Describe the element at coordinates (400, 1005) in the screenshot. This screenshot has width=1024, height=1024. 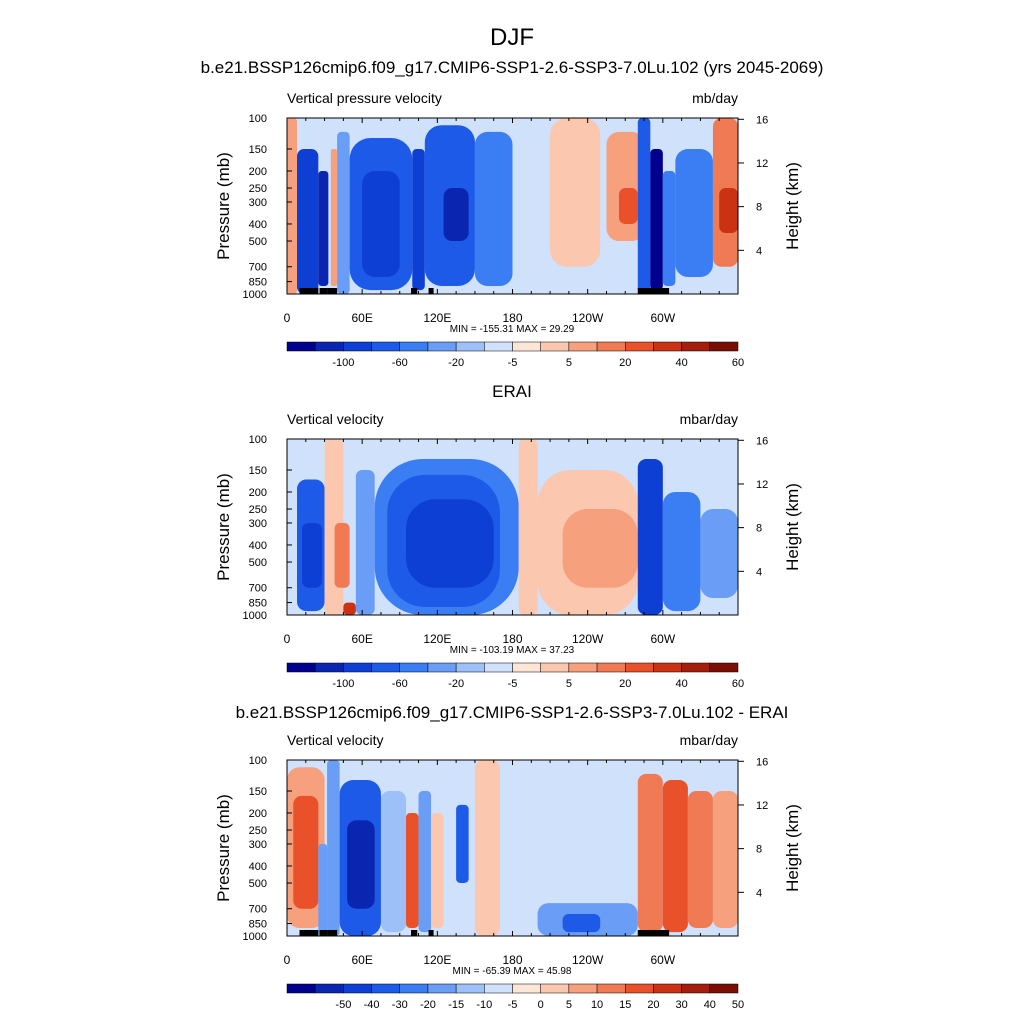
I see `colorbar-label: -30` at that location.